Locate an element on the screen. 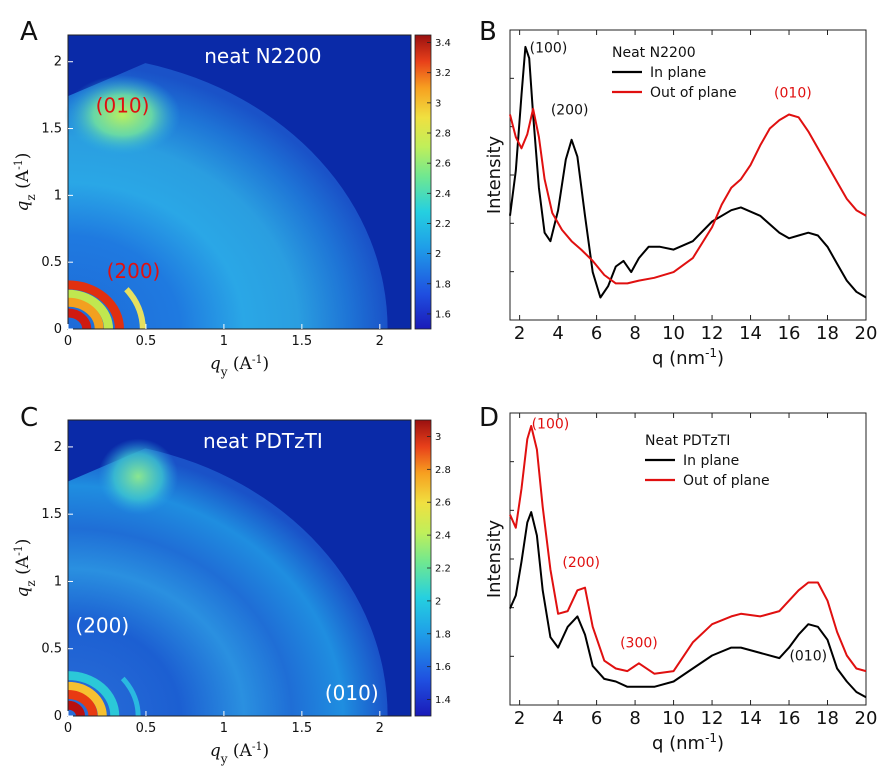 The image size is (881, 774). y-tick-label: 0.5 is located at coordinates (51, 649).